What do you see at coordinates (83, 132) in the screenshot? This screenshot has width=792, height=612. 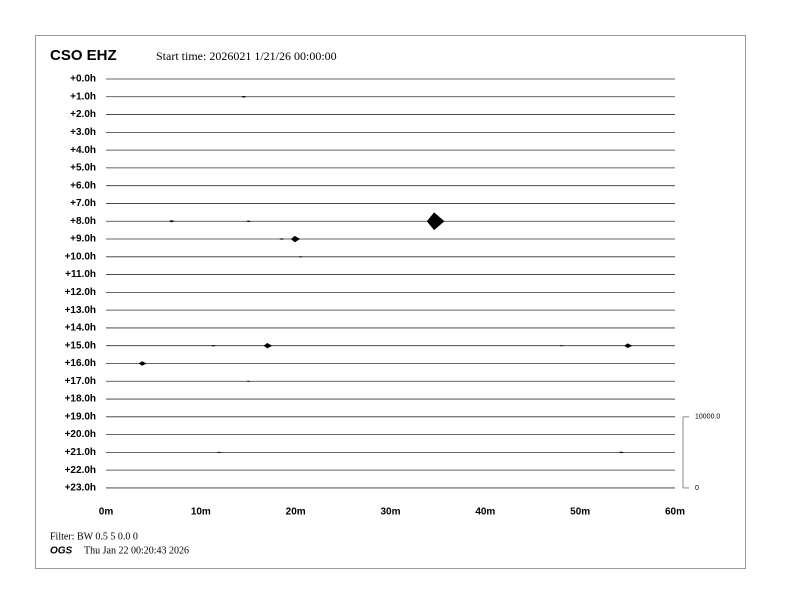 I see `row-label: +3.0h` at bounding box center [83, 132].